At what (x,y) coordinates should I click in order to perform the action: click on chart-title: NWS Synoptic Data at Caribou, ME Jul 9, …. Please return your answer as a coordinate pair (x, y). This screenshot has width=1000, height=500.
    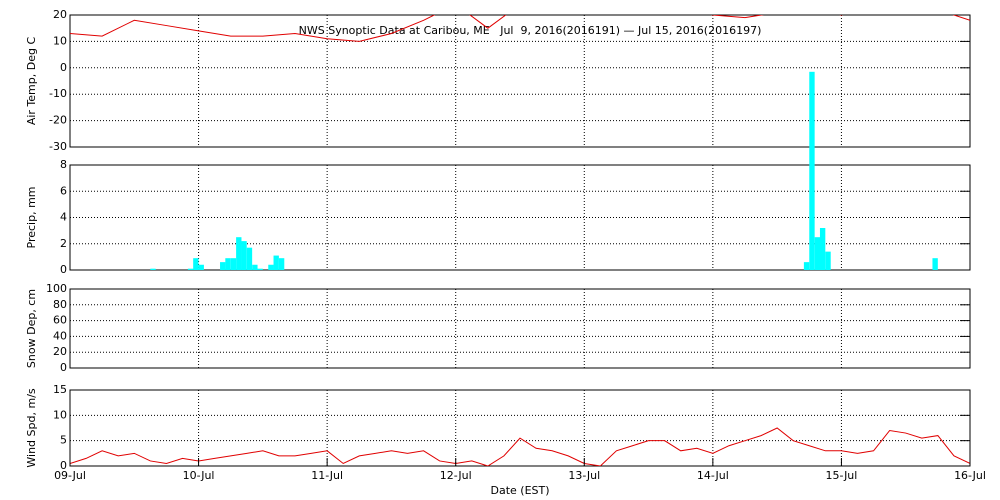
    Looking at the image, I should click on (530, 30).